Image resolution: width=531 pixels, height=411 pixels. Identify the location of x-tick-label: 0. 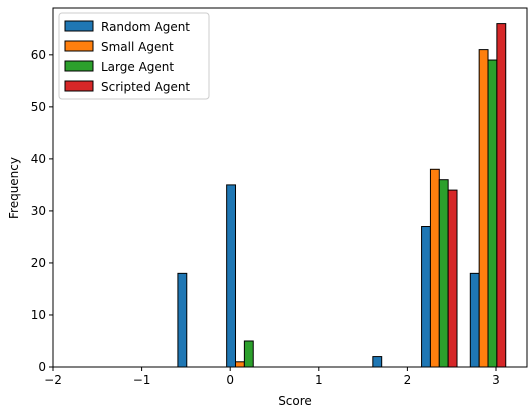
(230, 380).